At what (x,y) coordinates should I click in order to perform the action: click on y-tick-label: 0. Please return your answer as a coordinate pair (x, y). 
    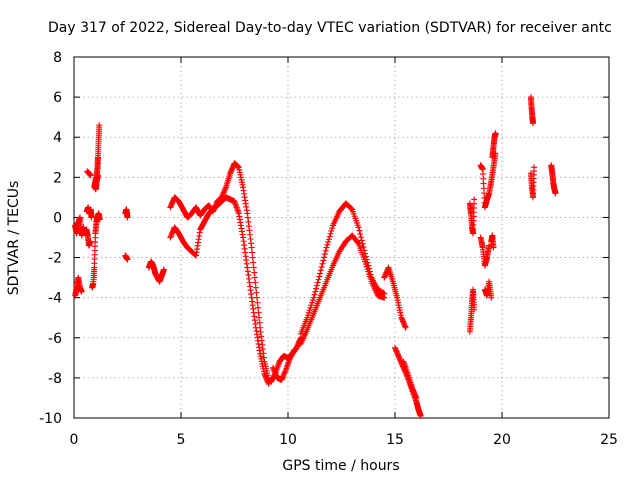
    Looking at the image, I should click on (57, 218).